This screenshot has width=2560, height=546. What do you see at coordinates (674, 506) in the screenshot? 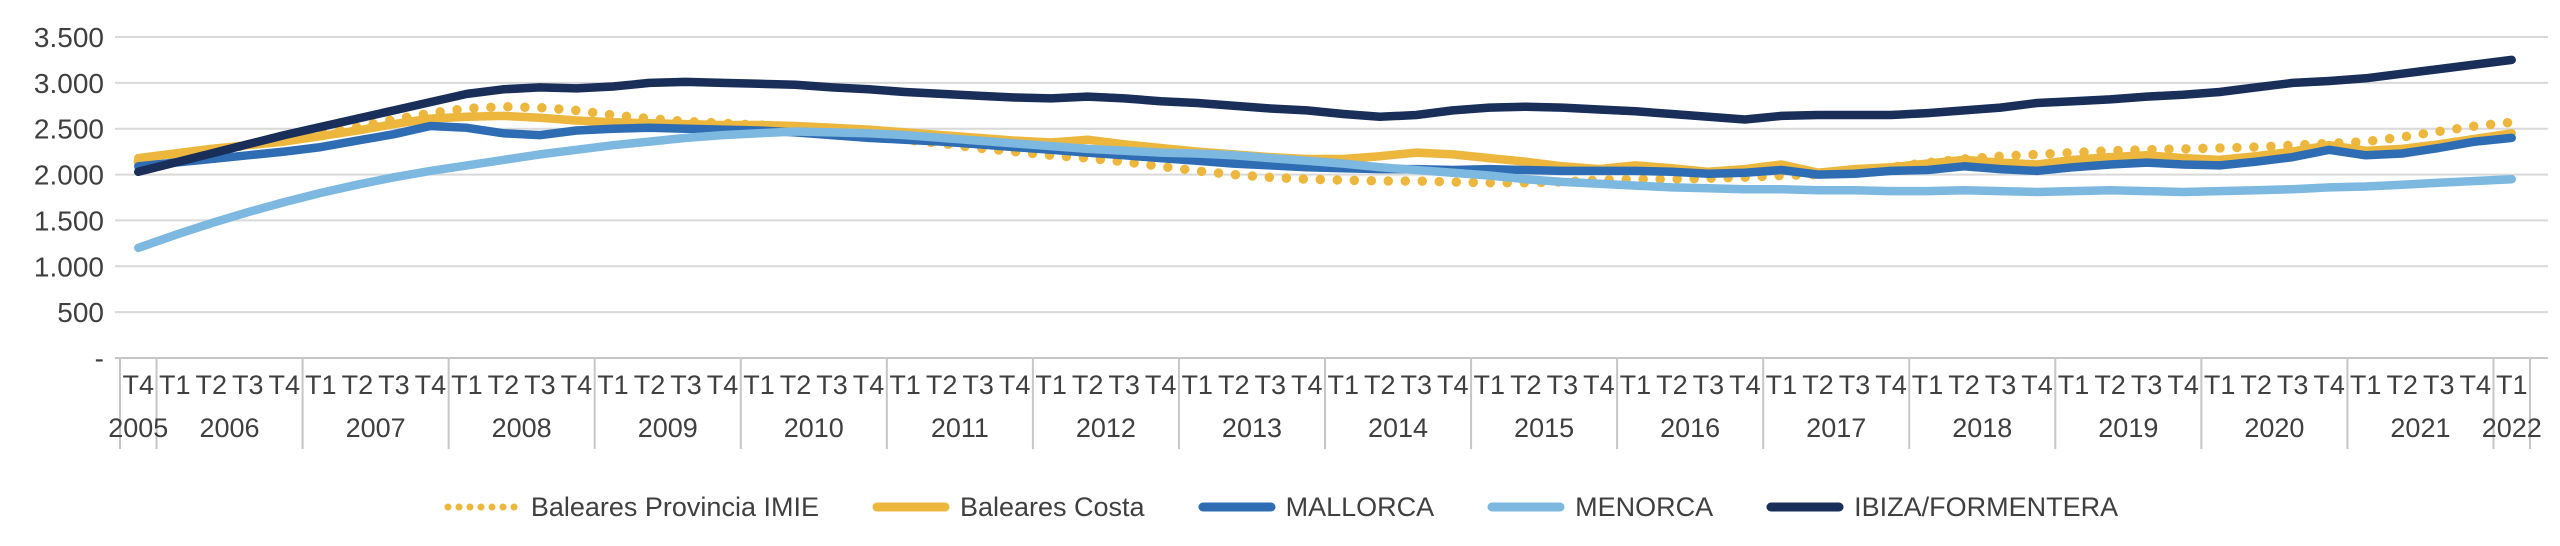
I see `legend-label-baleares-provincia-imie: Baleares Provincia IMIE` at bounding box center [674, 506].